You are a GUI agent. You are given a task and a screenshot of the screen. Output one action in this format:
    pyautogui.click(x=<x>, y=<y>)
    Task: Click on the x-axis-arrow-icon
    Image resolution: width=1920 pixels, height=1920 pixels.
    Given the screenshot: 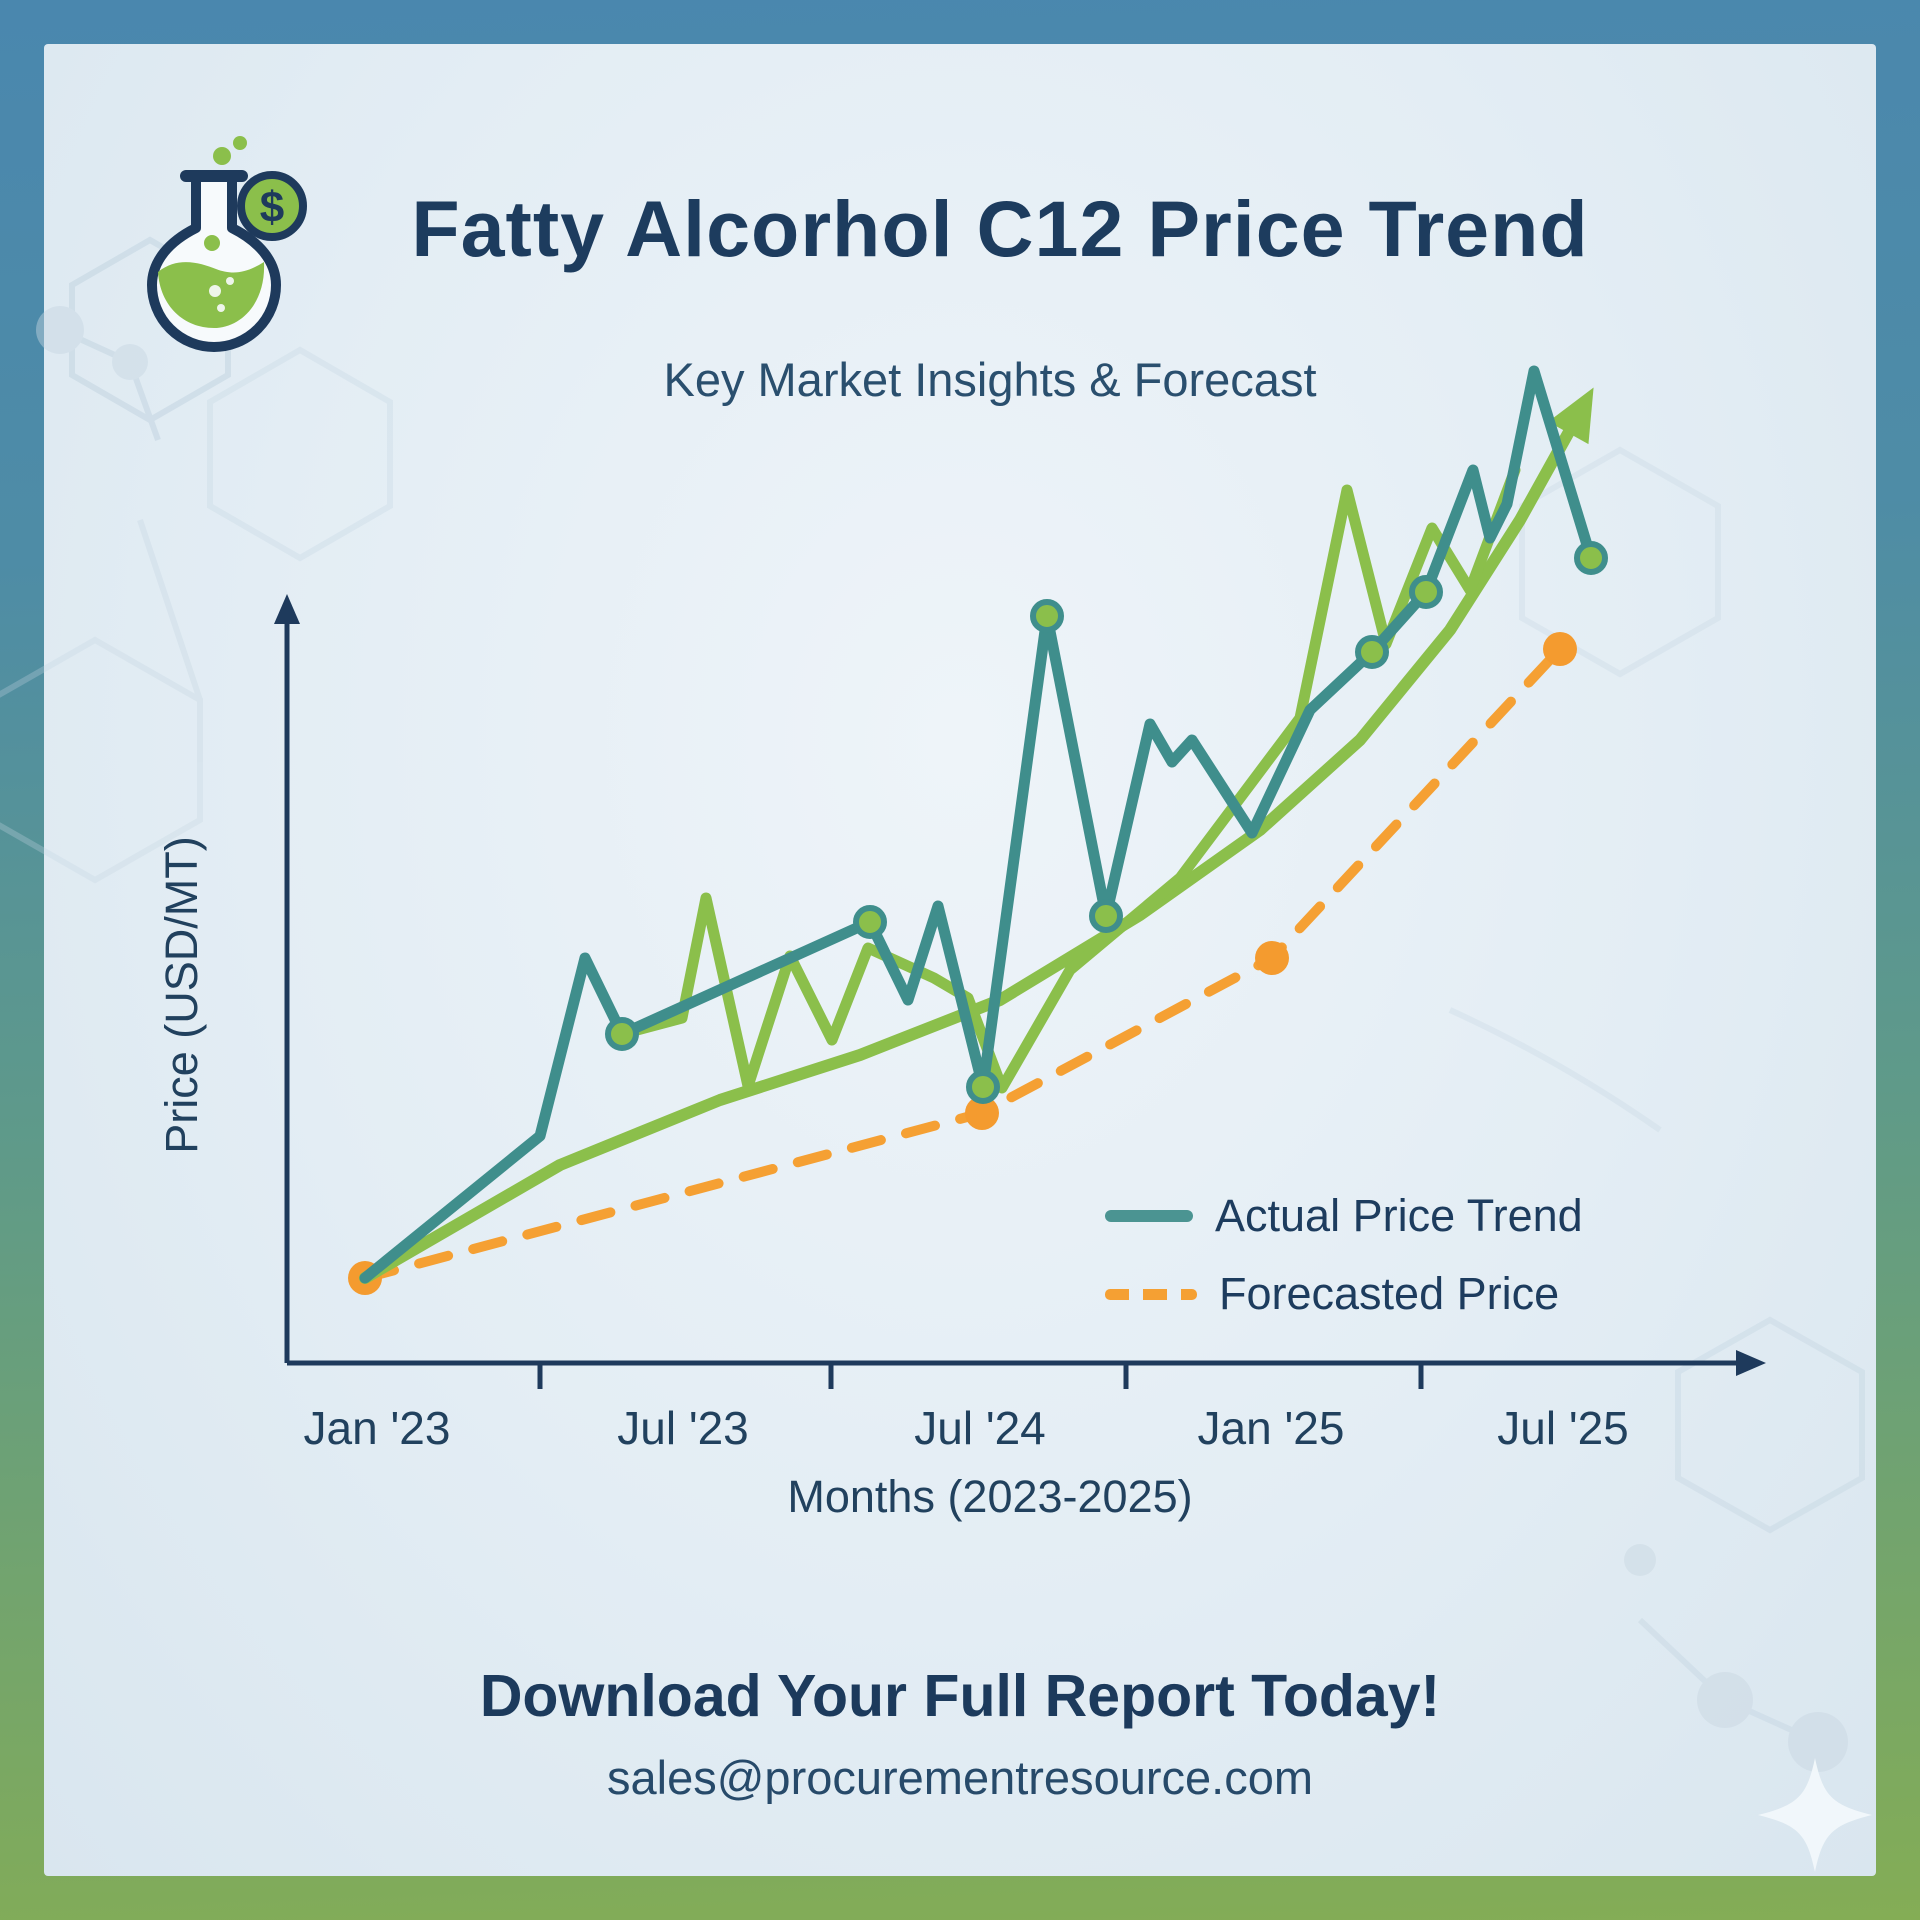 What is the action you would take?
    pyautogui.click(x=1751, y=1363)
    